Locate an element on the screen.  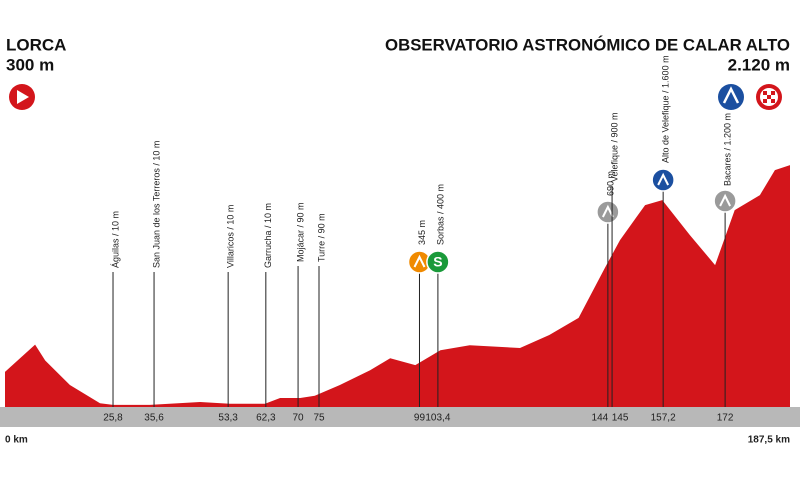
km-label: 70 is located at coordinates (299, 418).